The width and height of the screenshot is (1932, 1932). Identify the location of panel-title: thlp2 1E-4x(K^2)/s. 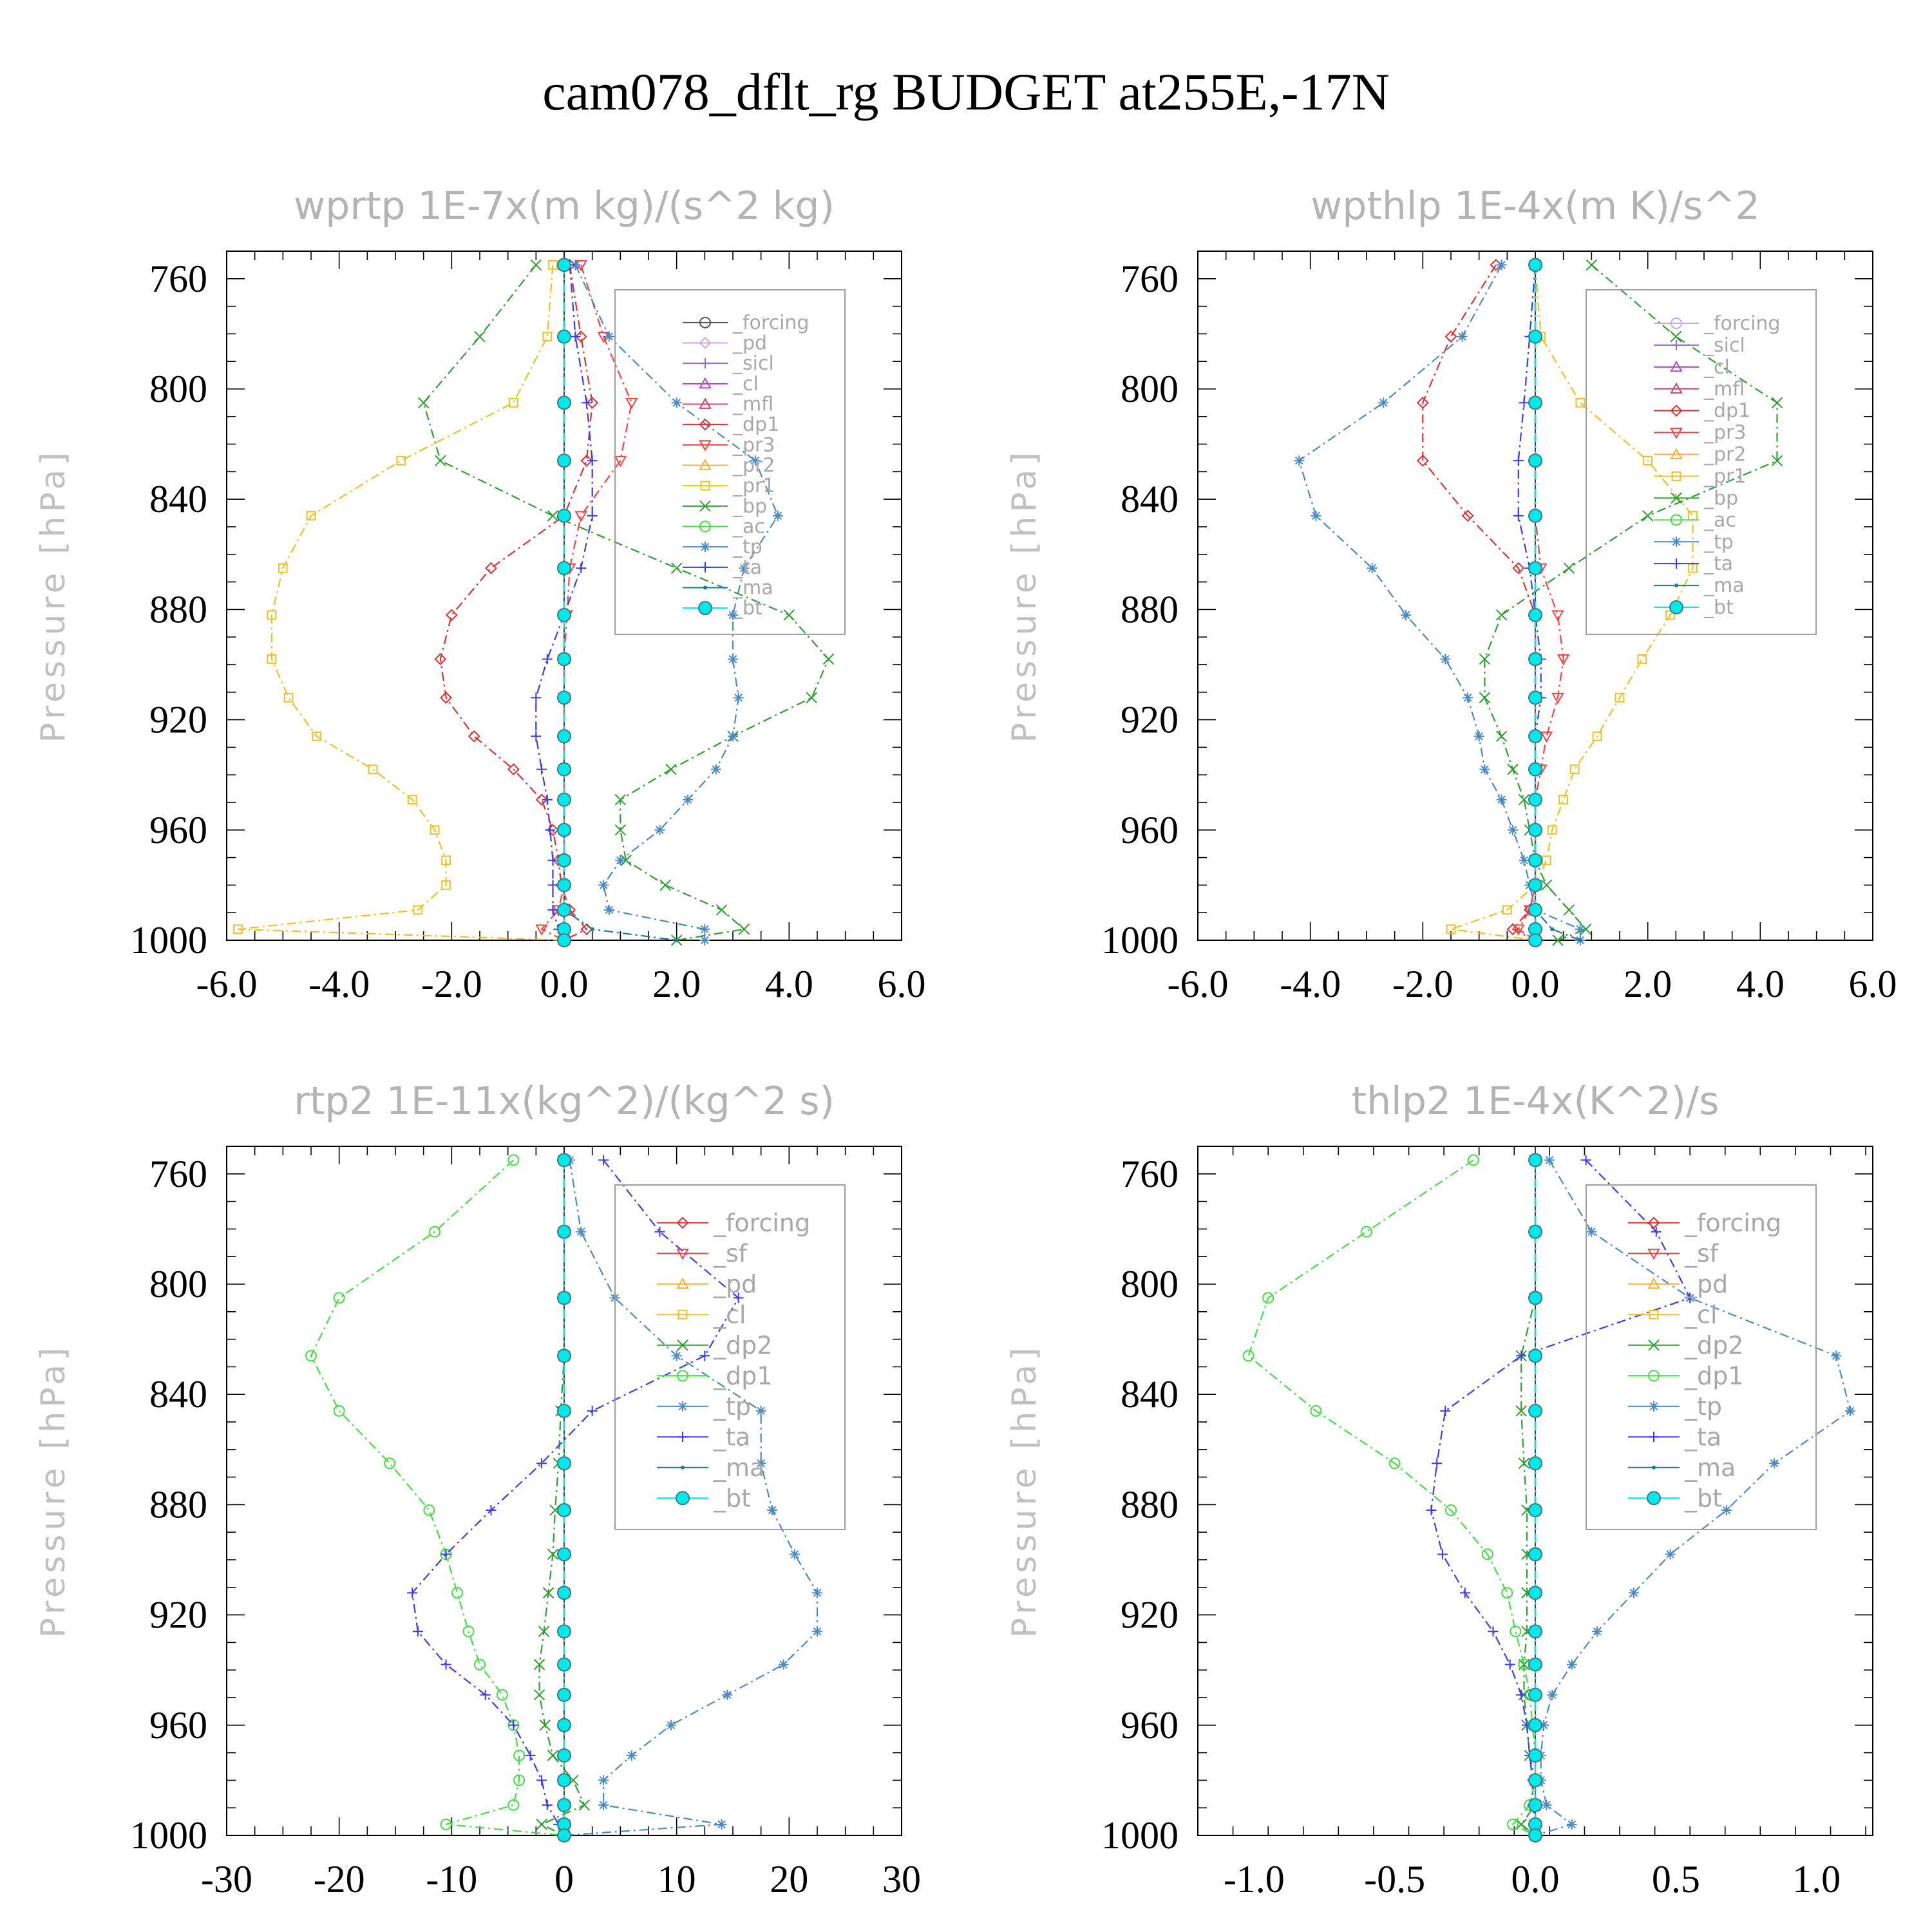
(1535, 1101).